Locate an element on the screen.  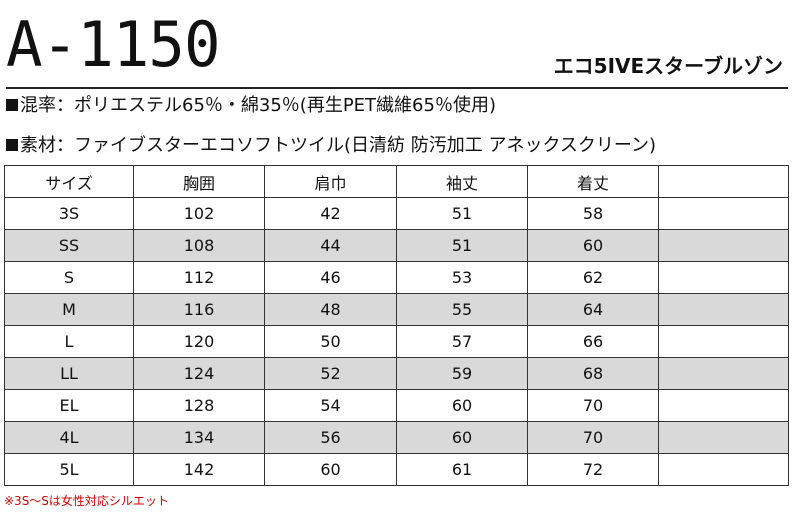
table-row: L 120 50 57 66 is located at coordinates (396, 341).